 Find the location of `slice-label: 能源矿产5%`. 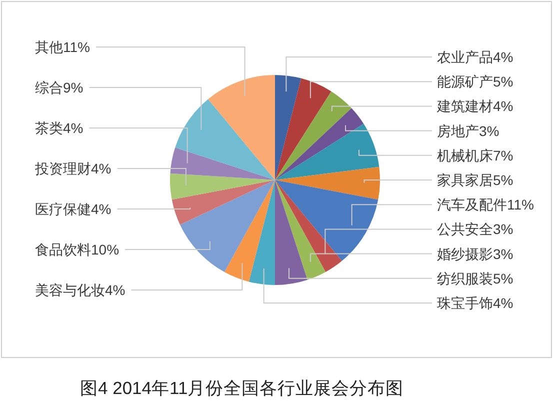

slice-label: 能源矿产5% is located at coordinates (475, 82).